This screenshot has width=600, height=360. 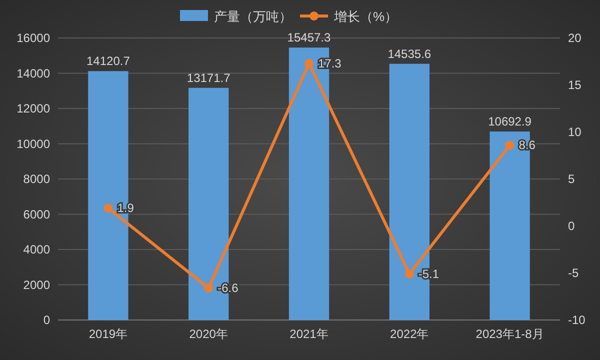 What do you see at coordinates (510, 334) in the screenshot?
I see `x-tick-label: 2023年1-8月` at bounding box center [510, 334].